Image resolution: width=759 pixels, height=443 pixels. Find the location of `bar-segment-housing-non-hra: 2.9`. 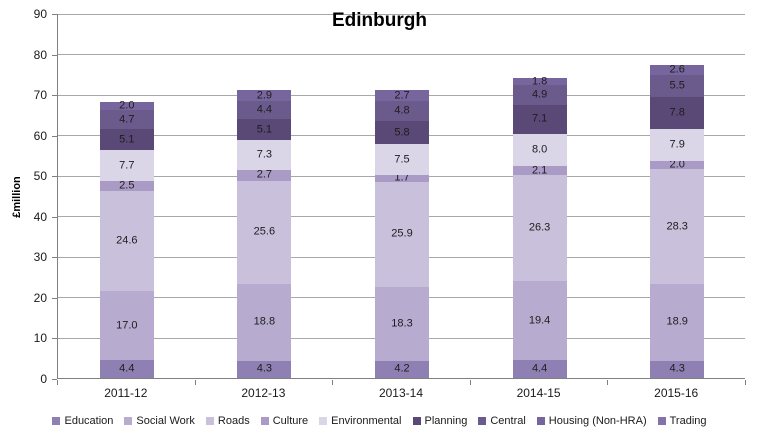

bar-segment-housing-non-hra: 2.9 is located at coordinates (264, 95).